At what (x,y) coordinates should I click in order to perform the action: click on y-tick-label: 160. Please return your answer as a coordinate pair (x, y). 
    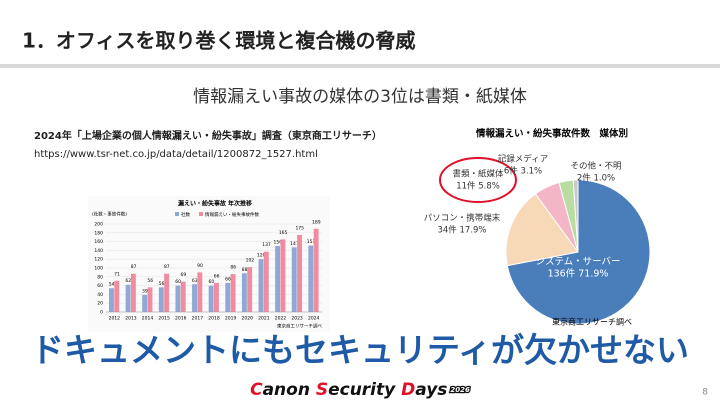
    Looking at the image, I should click on (98, 242).